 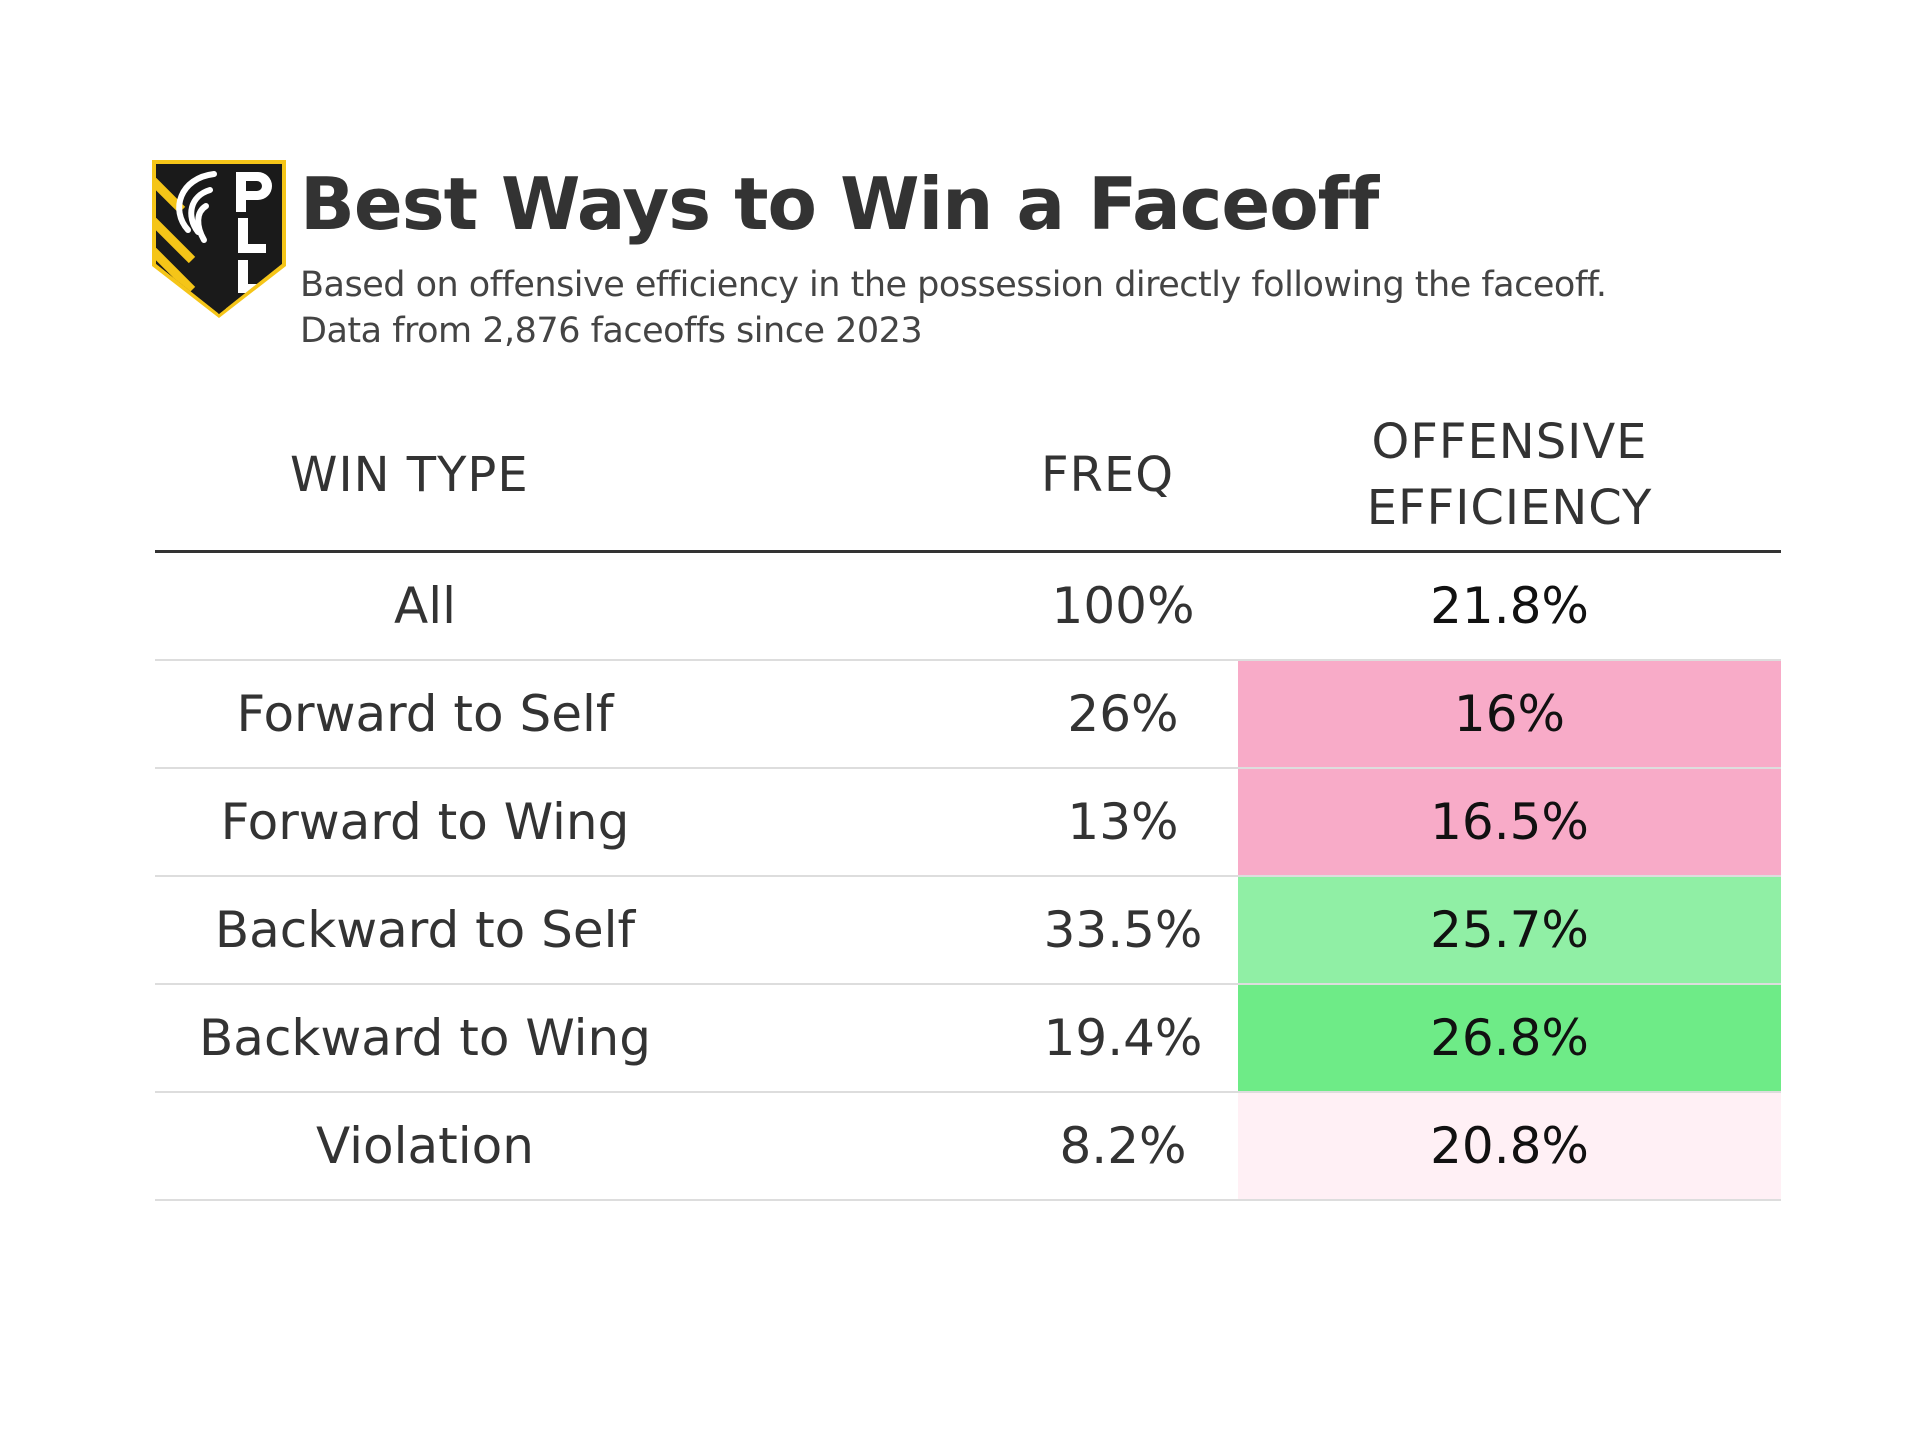 What do you see at coordinates (425, 714) in the screenshot?
I see `win-type-cell: Forward to Self` at bounding box center [425, 714].